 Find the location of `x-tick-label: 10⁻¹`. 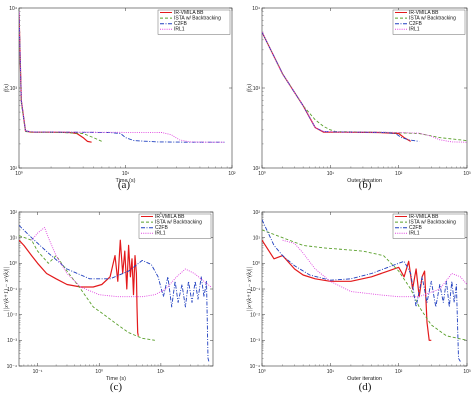

x-tick-label: 10⁻¹ is located at coordinates (38, 372).